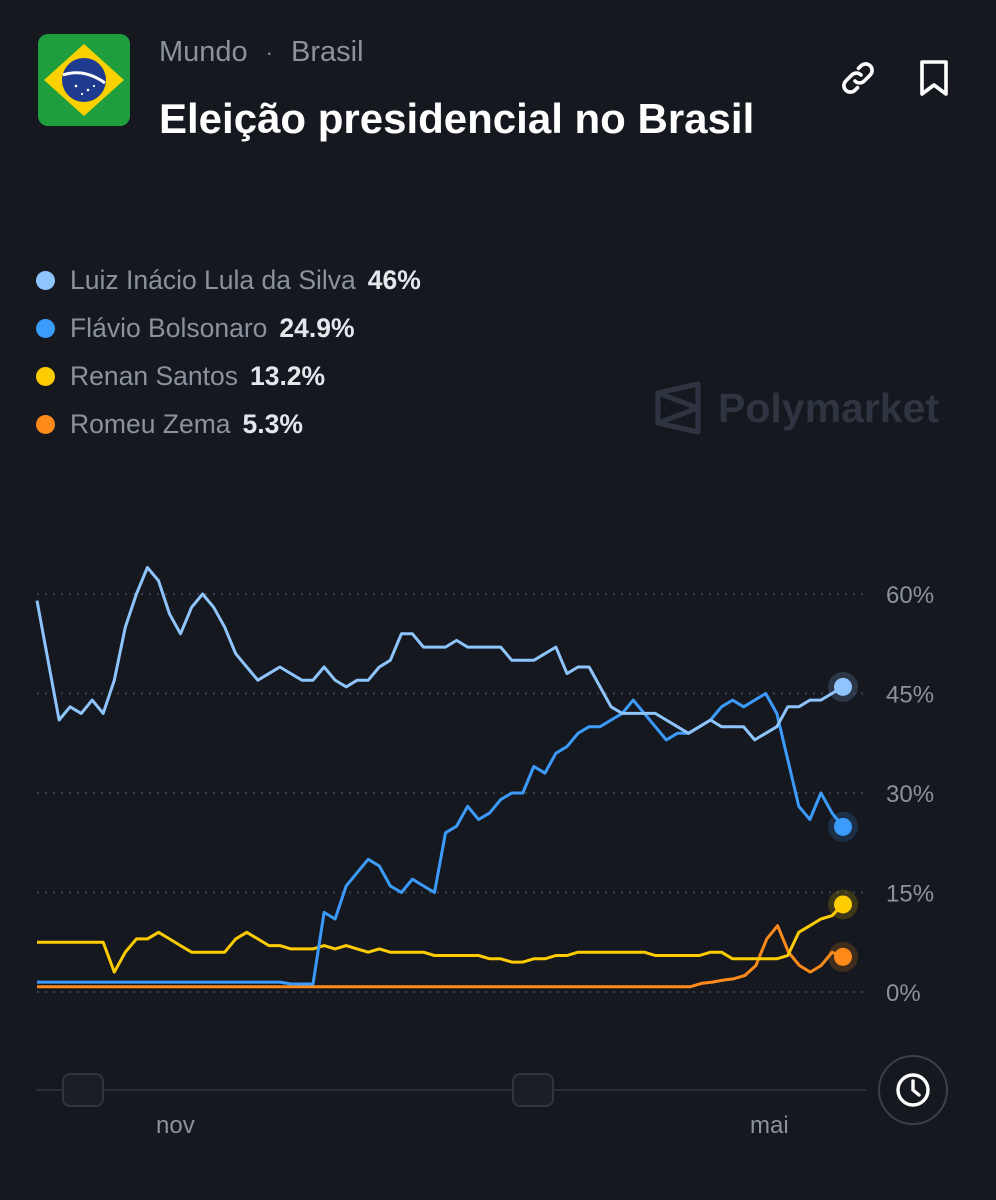 The height and width of the screenshot is (1200, 996). I want to click on legend-label: Renan Santos, so click(154, 375).